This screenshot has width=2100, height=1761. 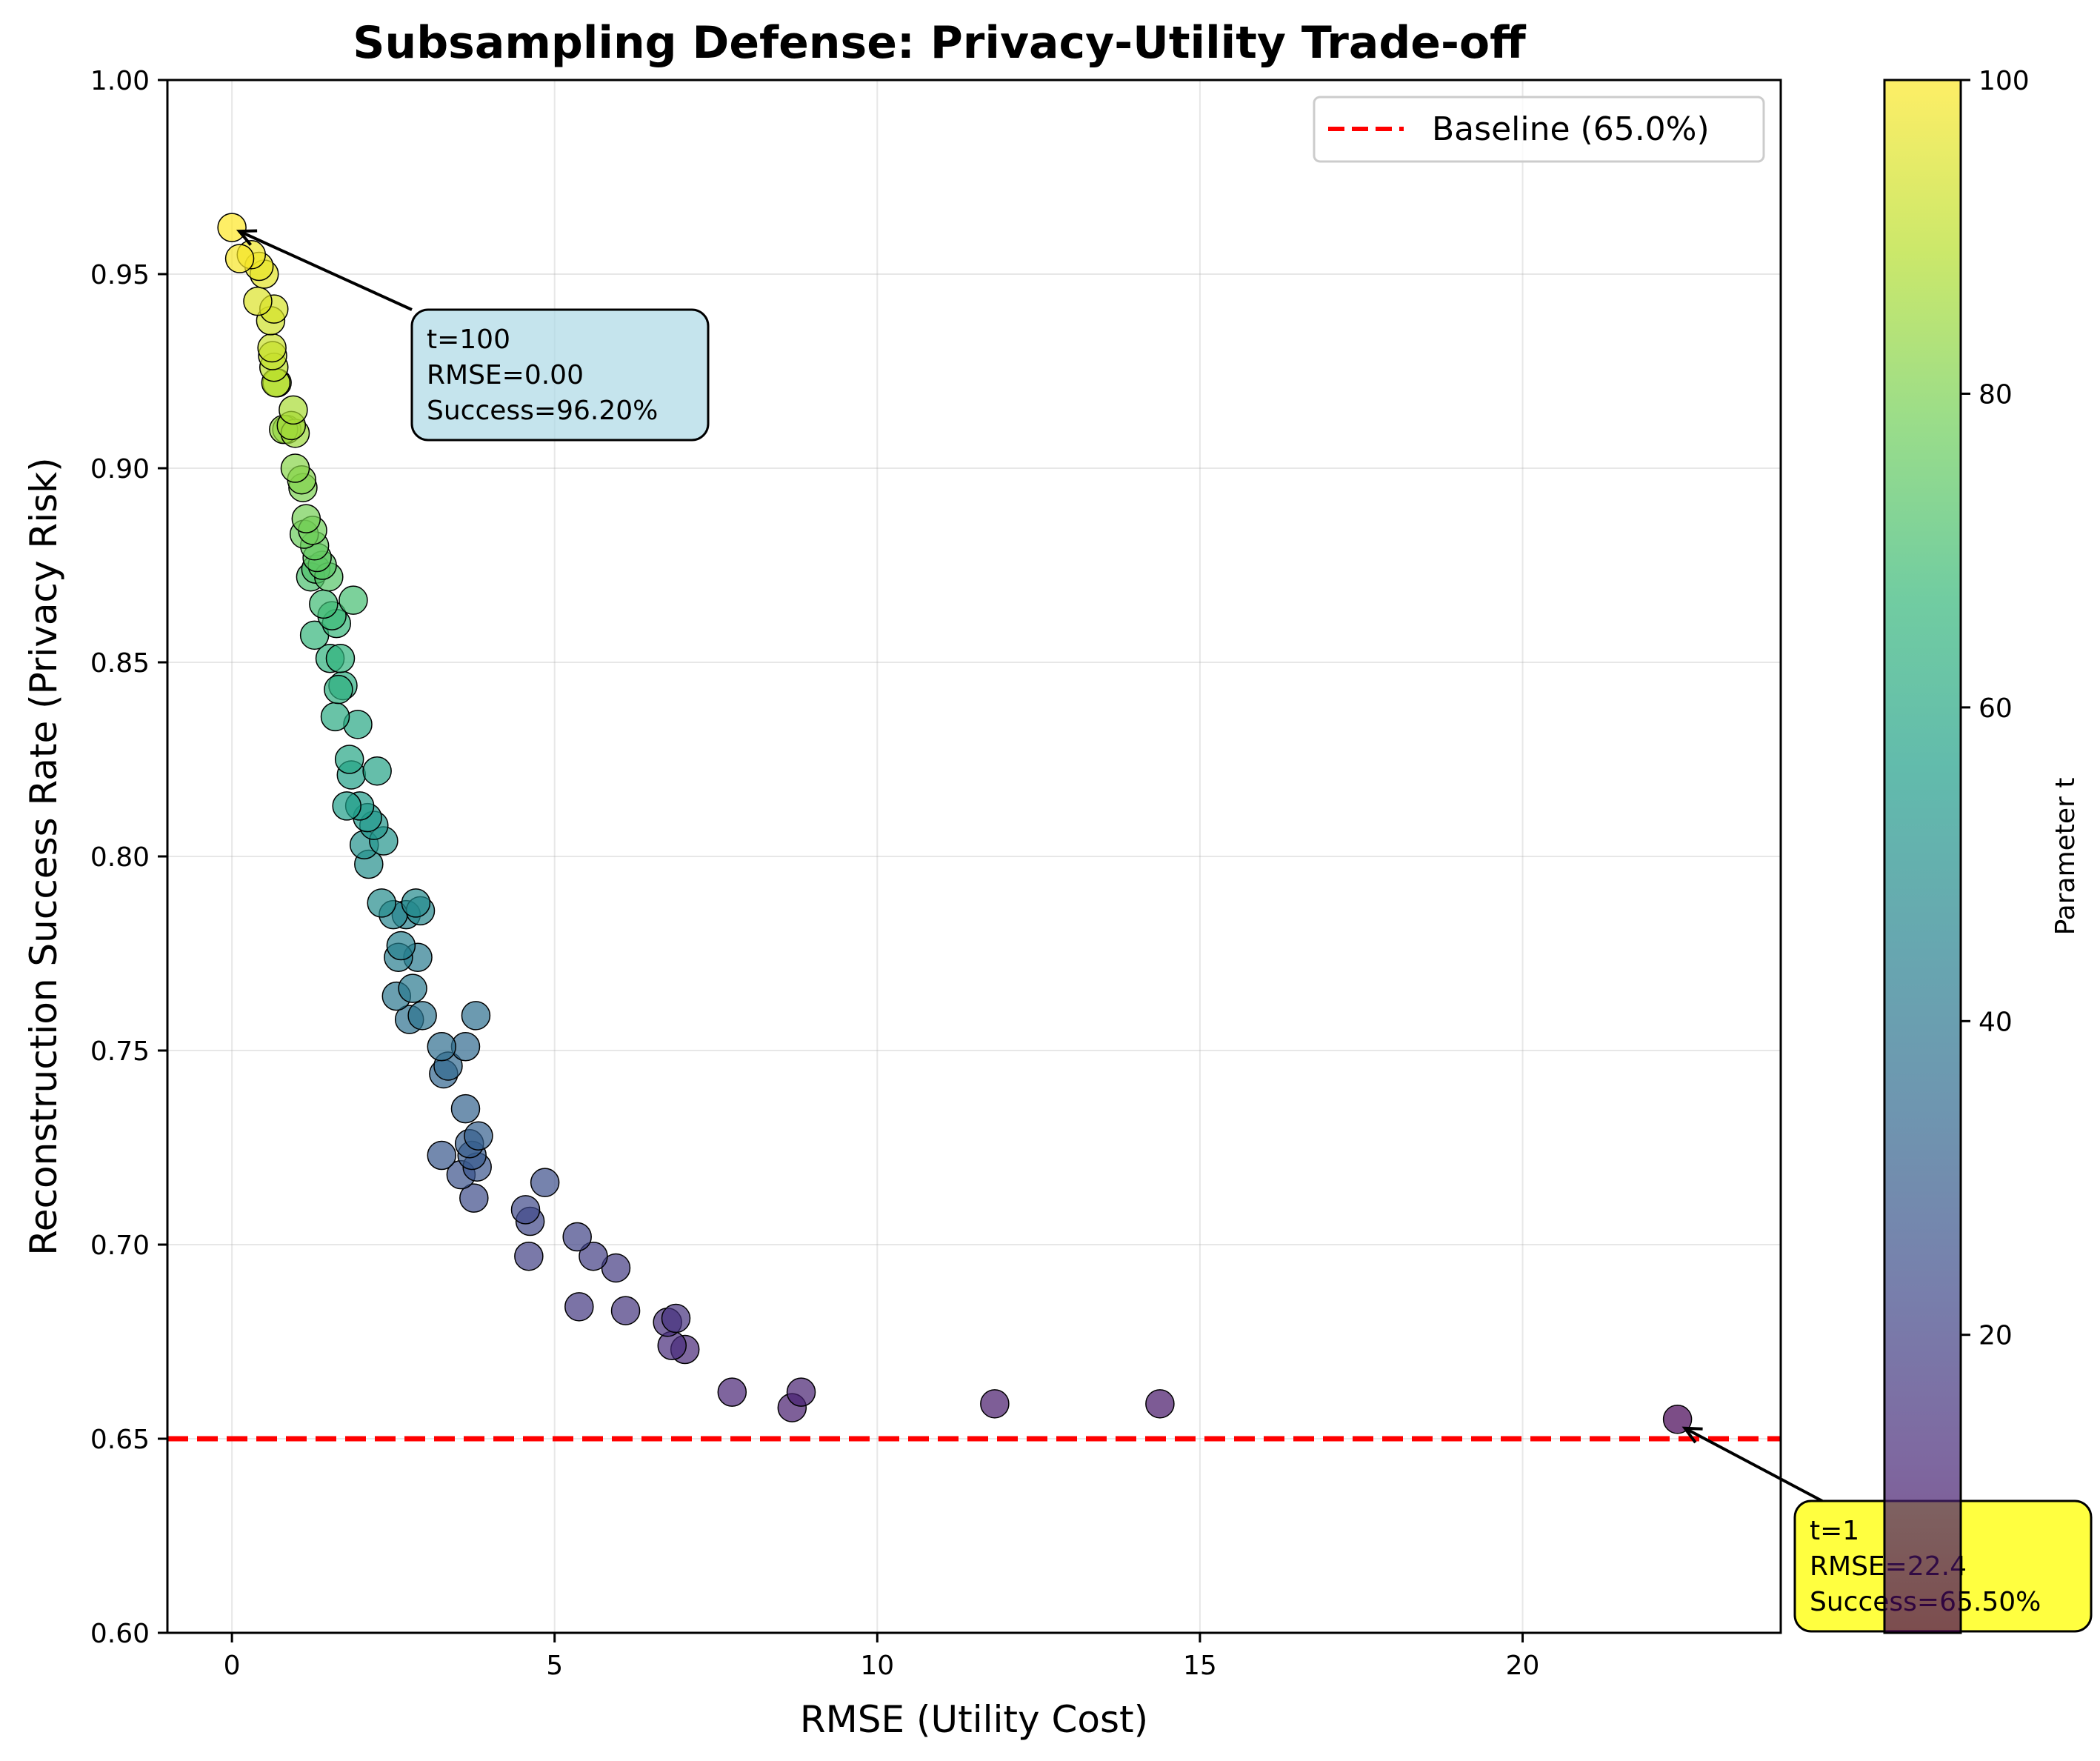 I want to click on y-axis-ticks: 0.60 0.65 0.70 0.75 0.80 0.85 0.90 0.95 1.00, so click(x=128, y=857).